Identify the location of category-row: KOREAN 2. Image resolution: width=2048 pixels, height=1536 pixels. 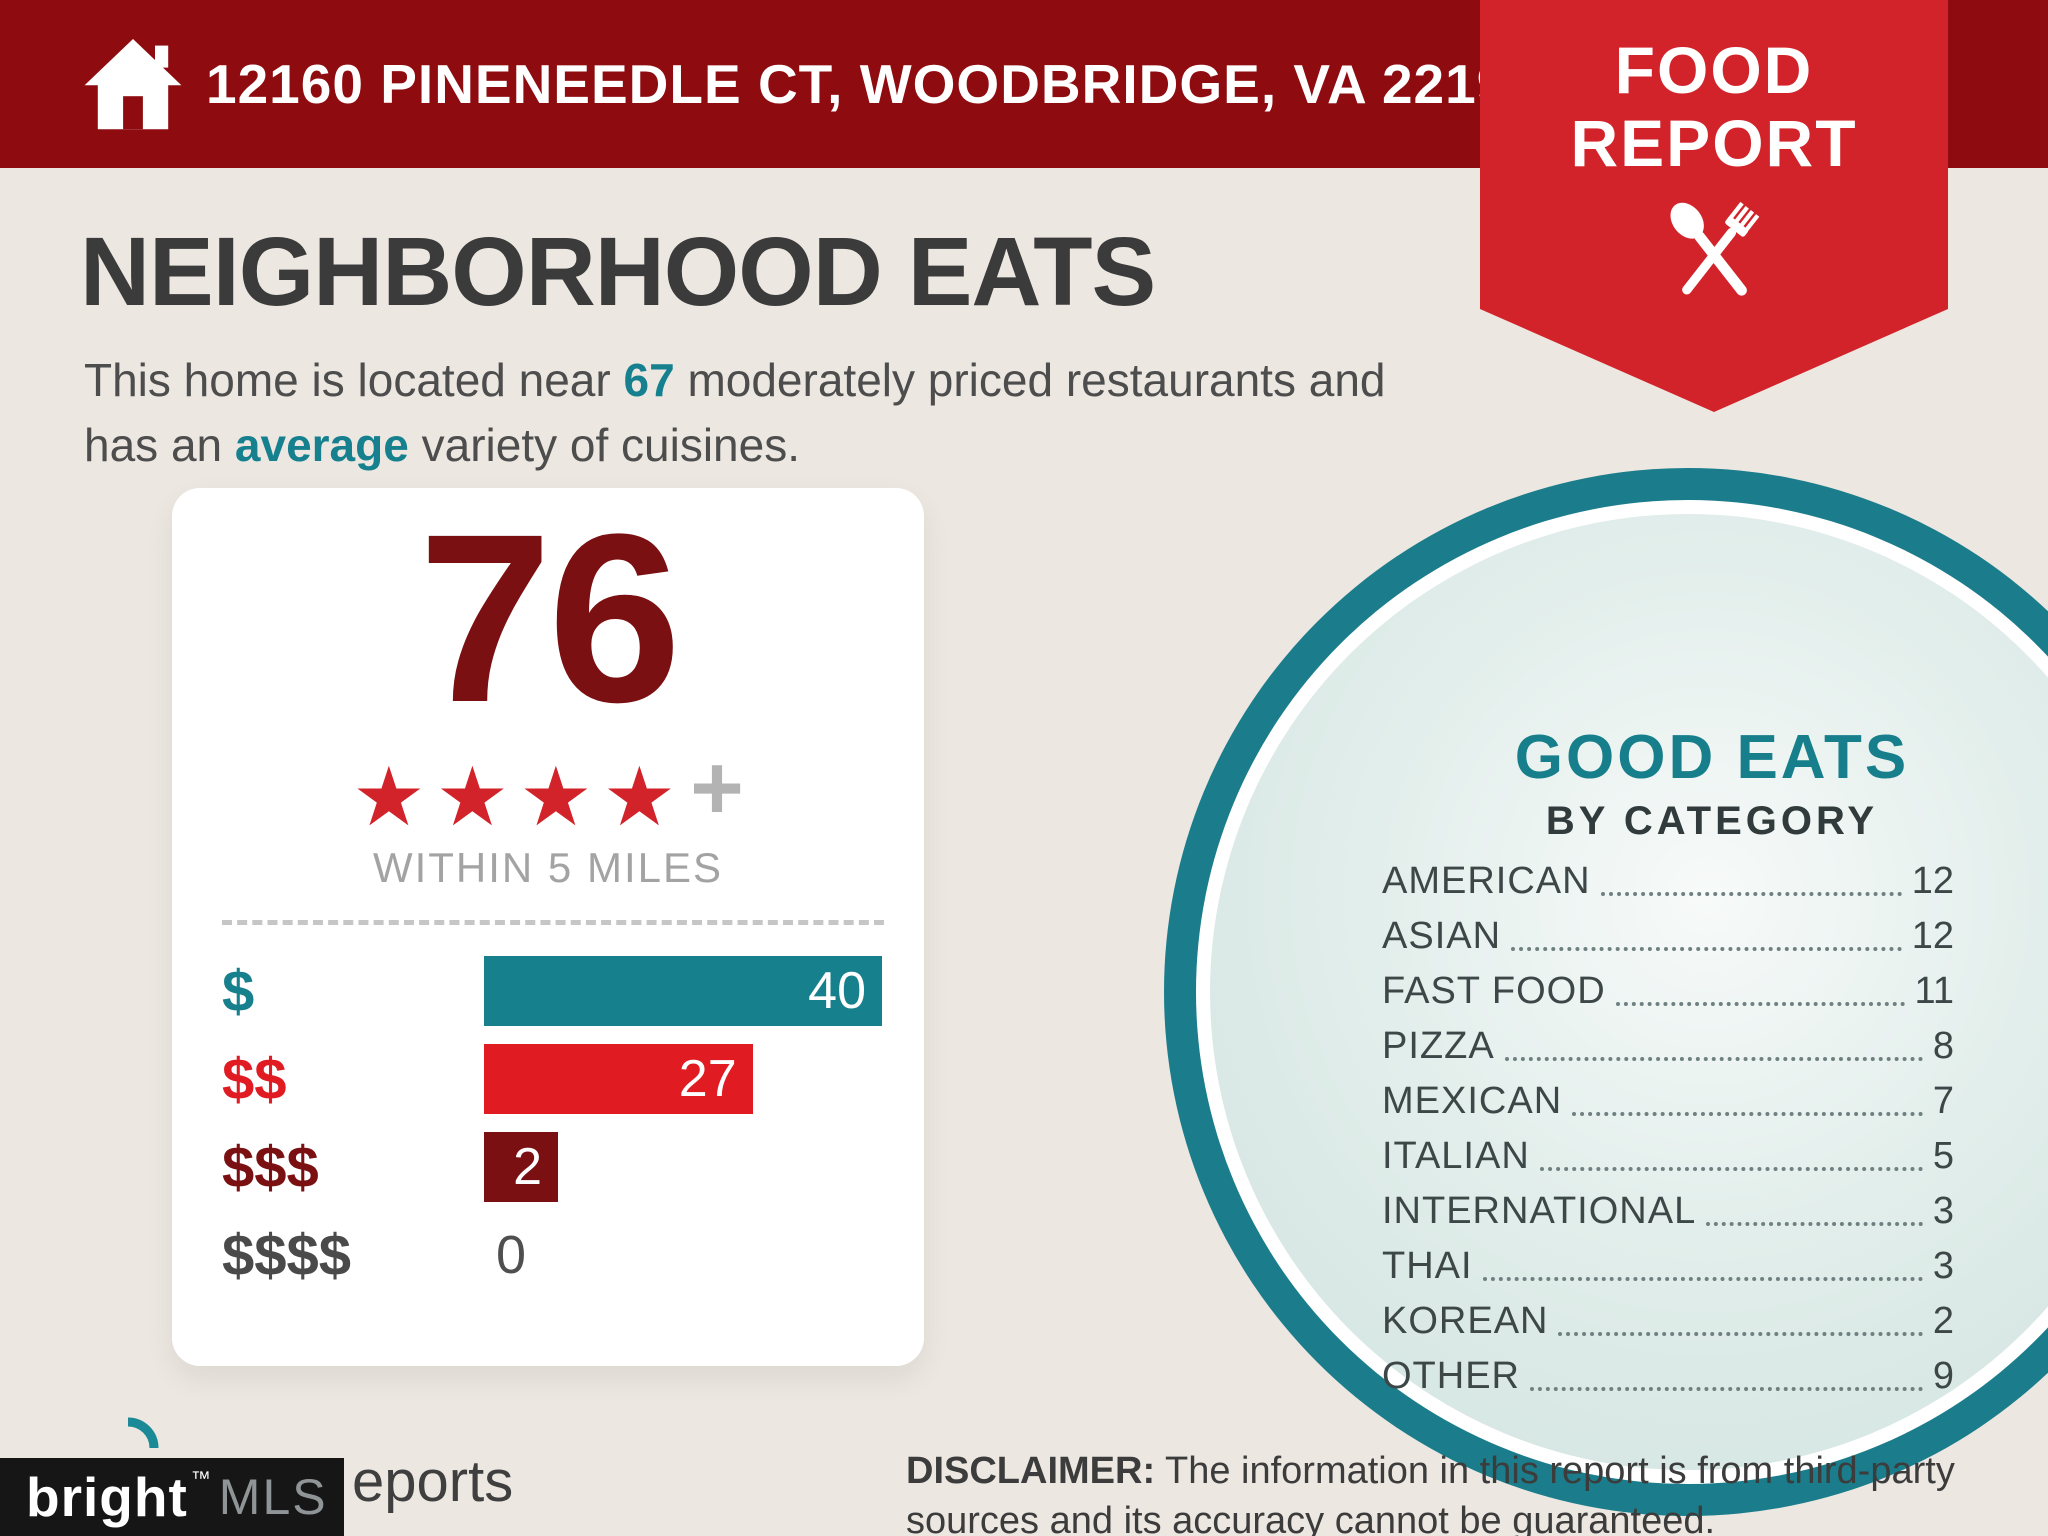
(1668, 1321).